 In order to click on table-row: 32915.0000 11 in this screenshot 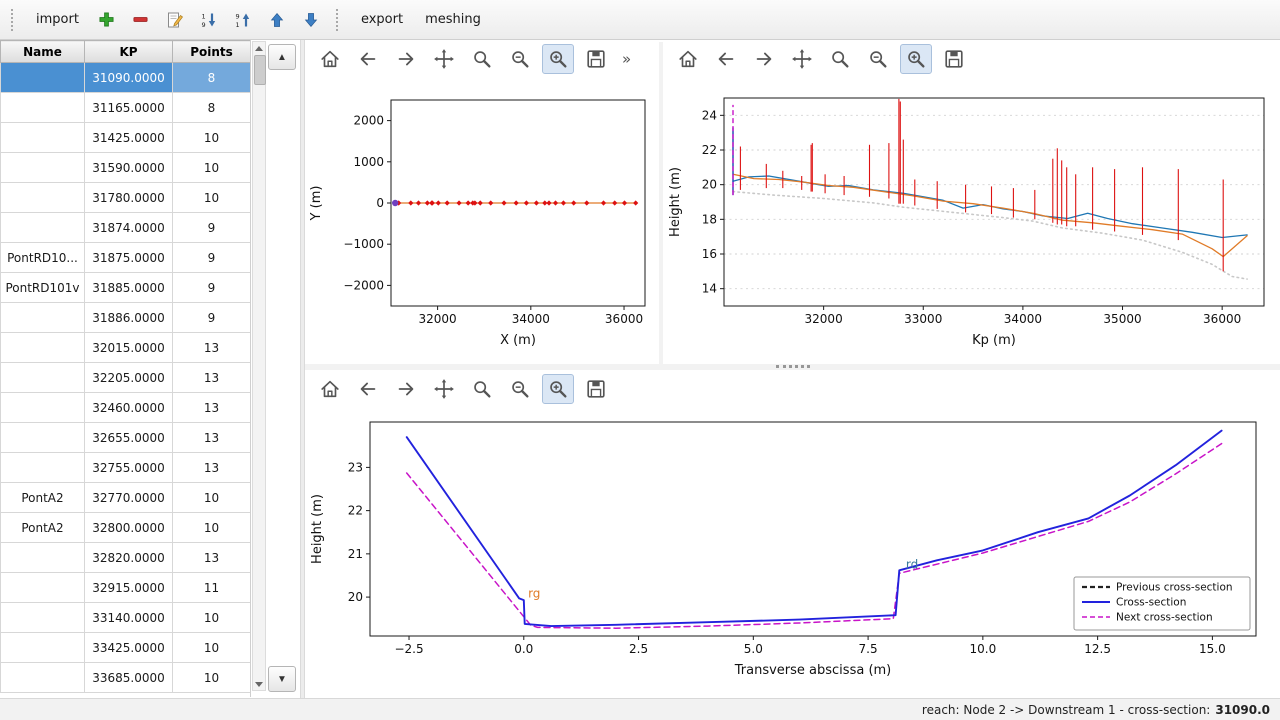, I will do `click(125, 587)`.